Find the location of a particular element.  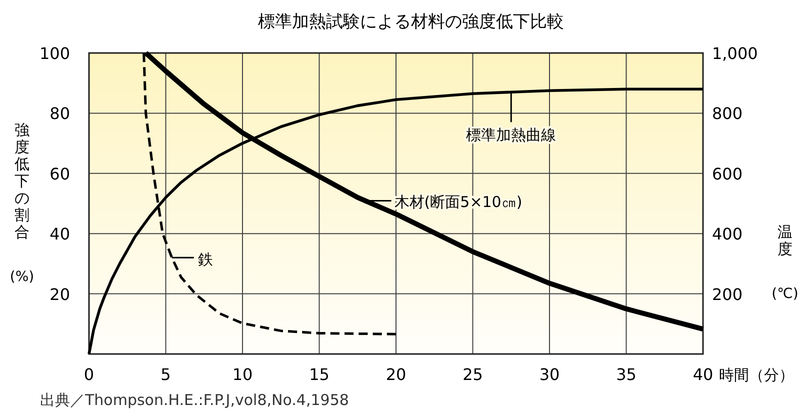

y2-tick-label: 1,000 is located at coordinates (735, 53).